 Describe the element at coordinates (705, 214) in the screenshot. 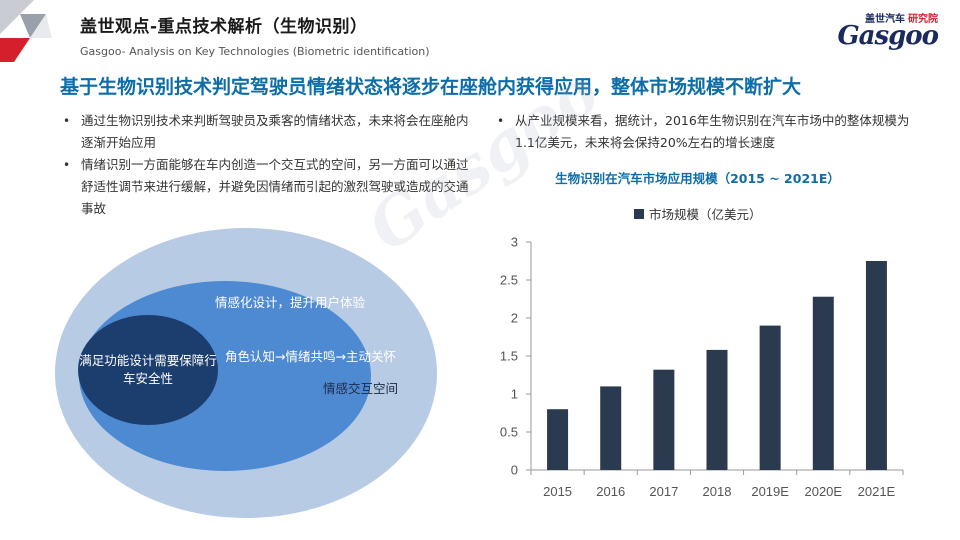

I see `legend-label: 市场规模（亿美元）` at that location.